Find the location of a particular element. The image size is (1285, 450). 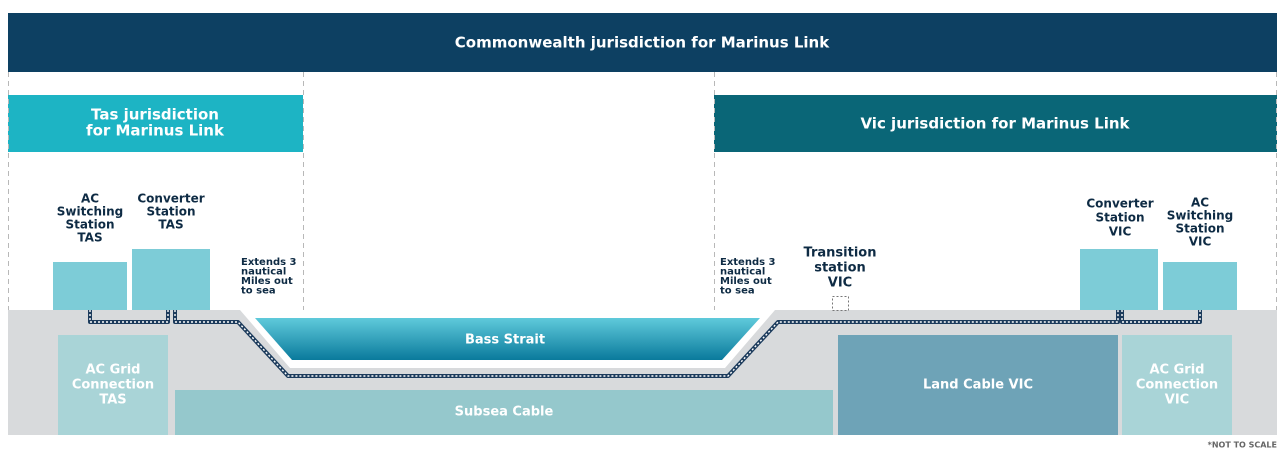

converter-vic is located at coordinates (1119, 279).